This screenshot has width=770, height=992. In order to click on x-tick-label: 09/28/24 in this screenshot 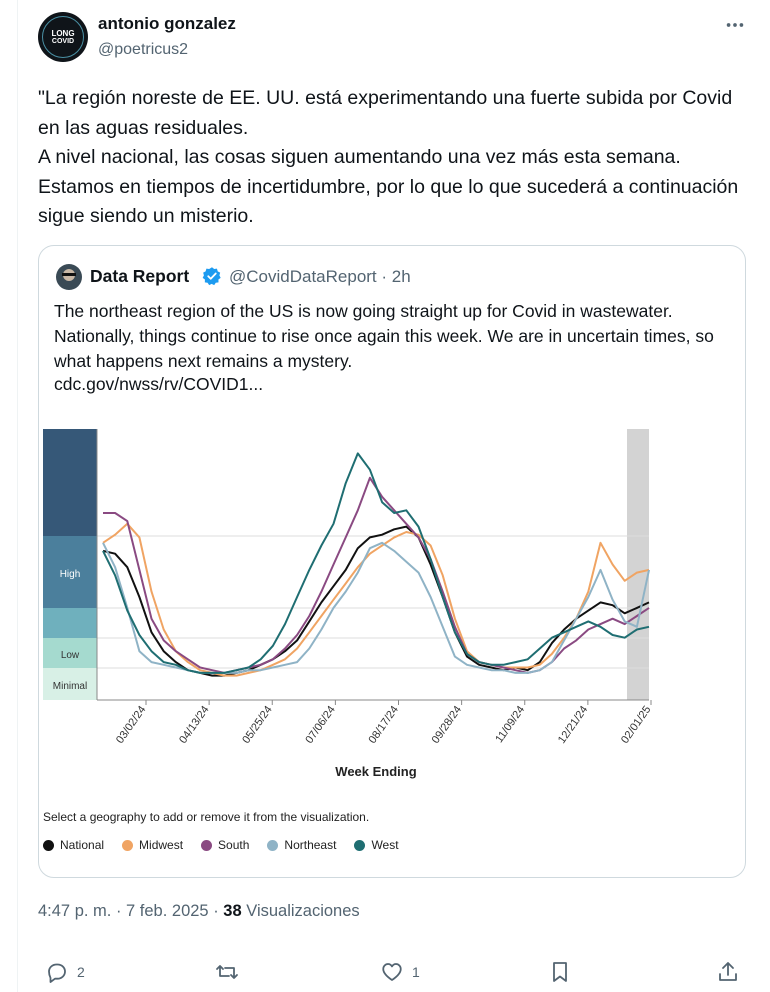, I will do `click(447, 725)`.